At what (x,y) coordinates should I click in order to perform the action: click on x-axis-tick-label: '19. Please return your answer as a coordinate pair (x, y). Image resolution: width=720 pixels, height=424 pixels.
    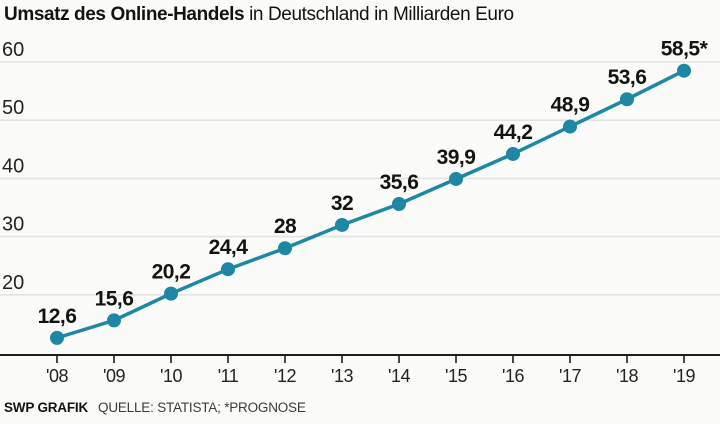
    Looking at the image, I should click on (684, 376).